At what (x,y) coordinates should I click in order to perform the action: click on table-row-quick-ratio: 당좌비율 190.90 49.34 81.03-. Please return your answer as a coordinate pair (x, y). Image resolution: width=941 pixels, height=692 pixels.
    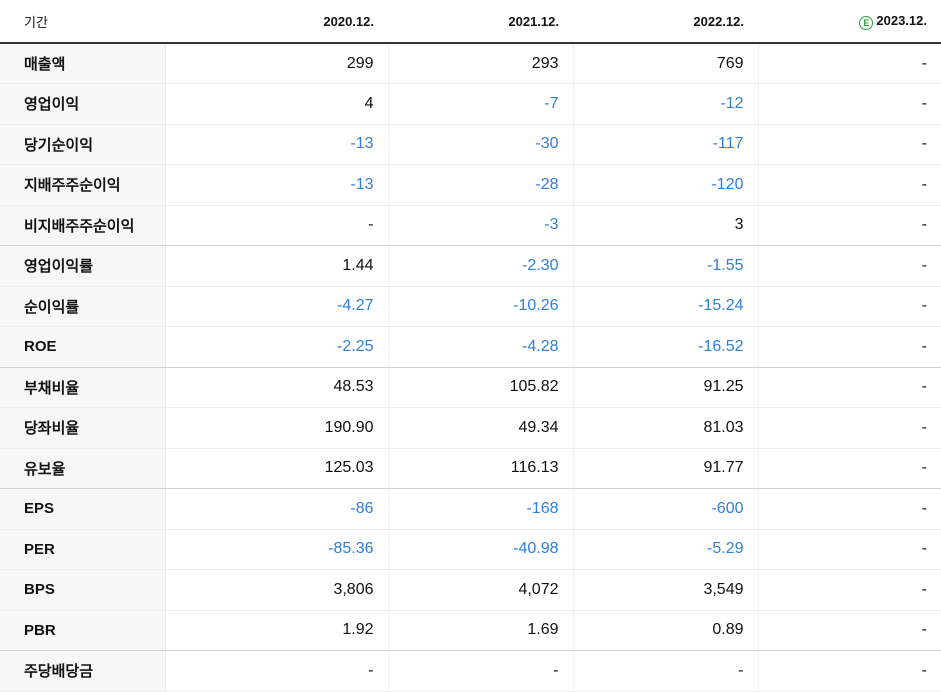
    Looking at the image, I should click on (470, 428).